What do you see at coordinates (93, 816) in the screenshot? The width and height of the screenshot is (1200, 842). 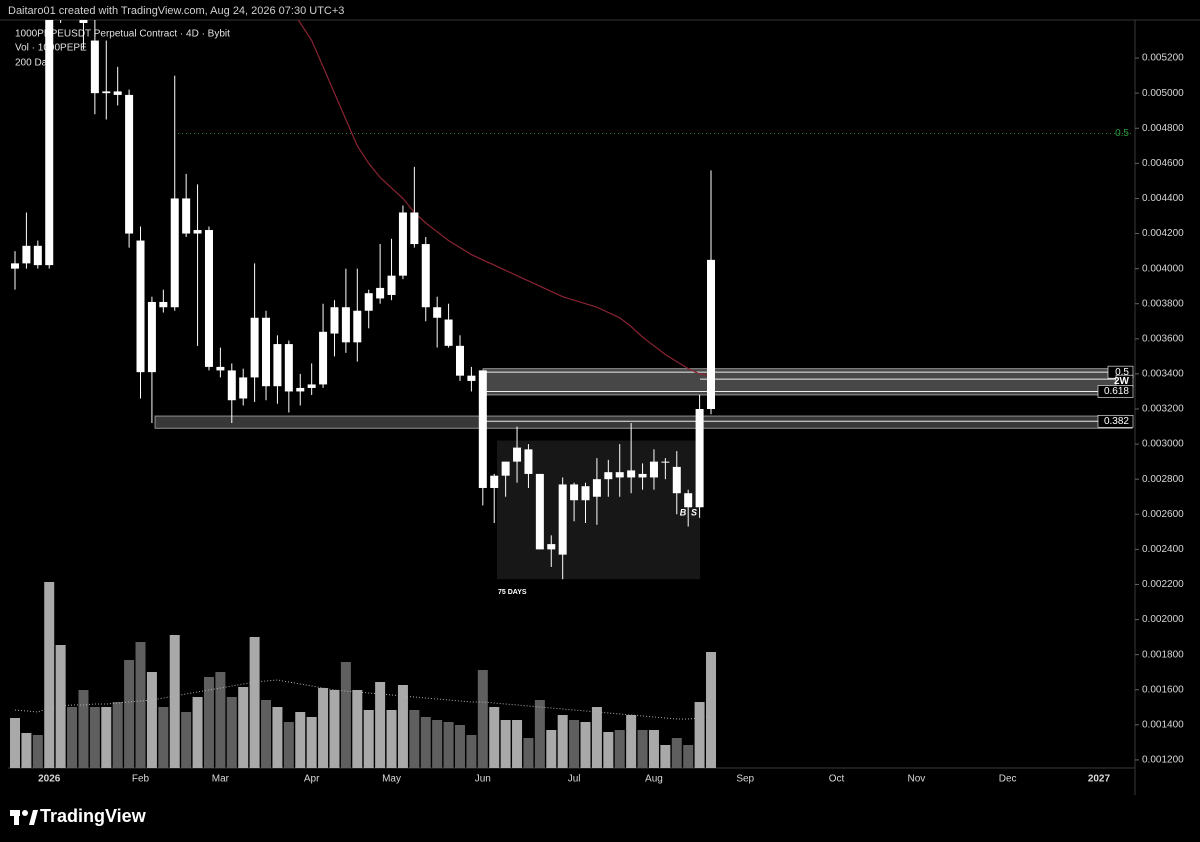 I see `brand: TradingView` at bounding box center [93, 816].